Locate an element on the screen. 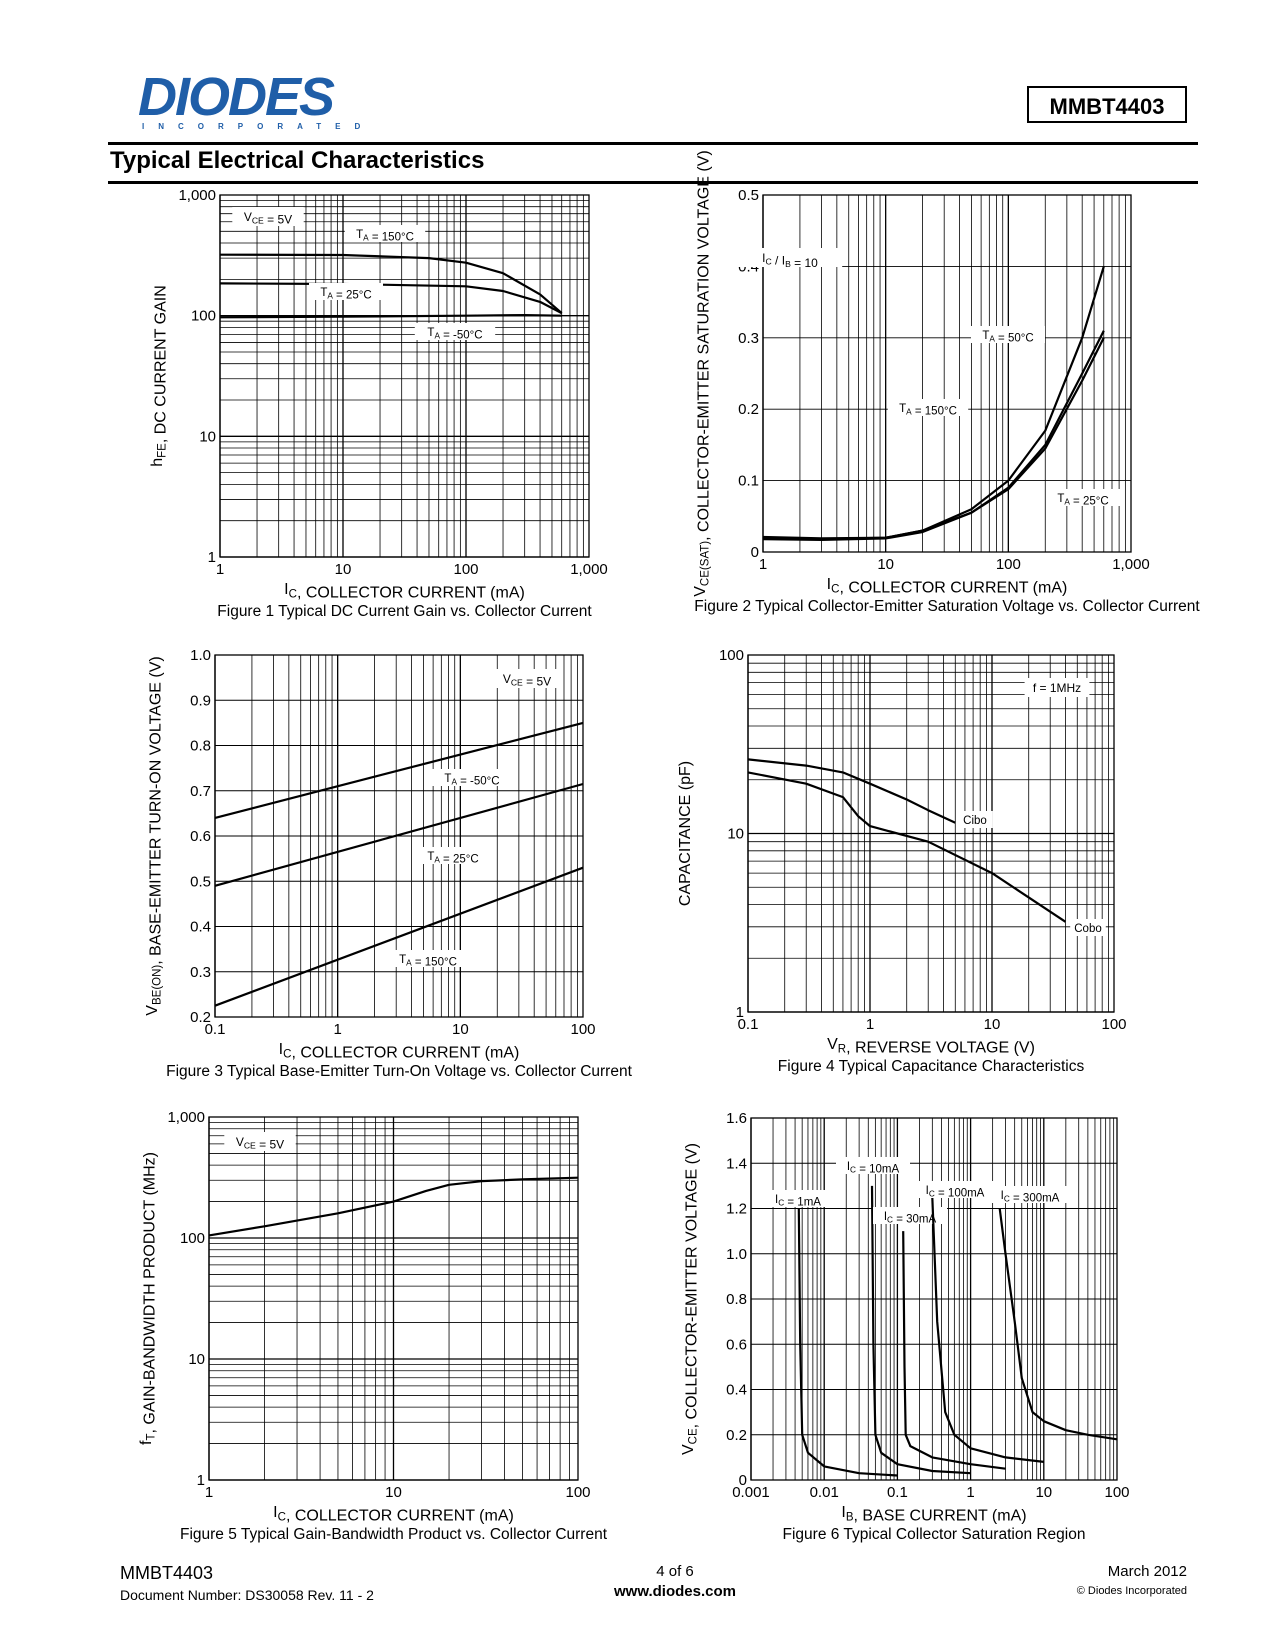  series-label: IC = 1mA is located at coordinates (798, 1201).